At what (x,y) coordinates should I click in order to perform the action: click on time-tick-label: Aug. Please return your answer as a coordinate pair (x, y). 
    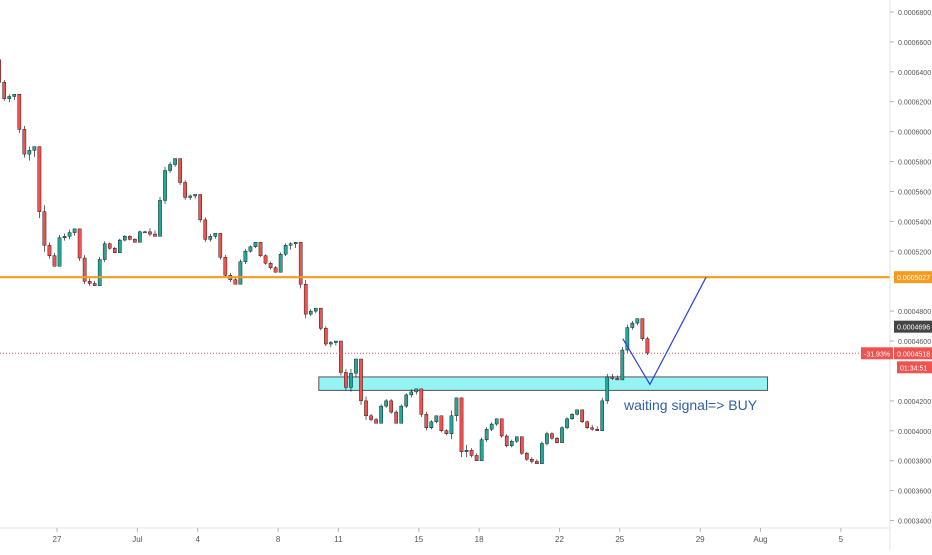
    Looking at the image, I should click on (760, 539).